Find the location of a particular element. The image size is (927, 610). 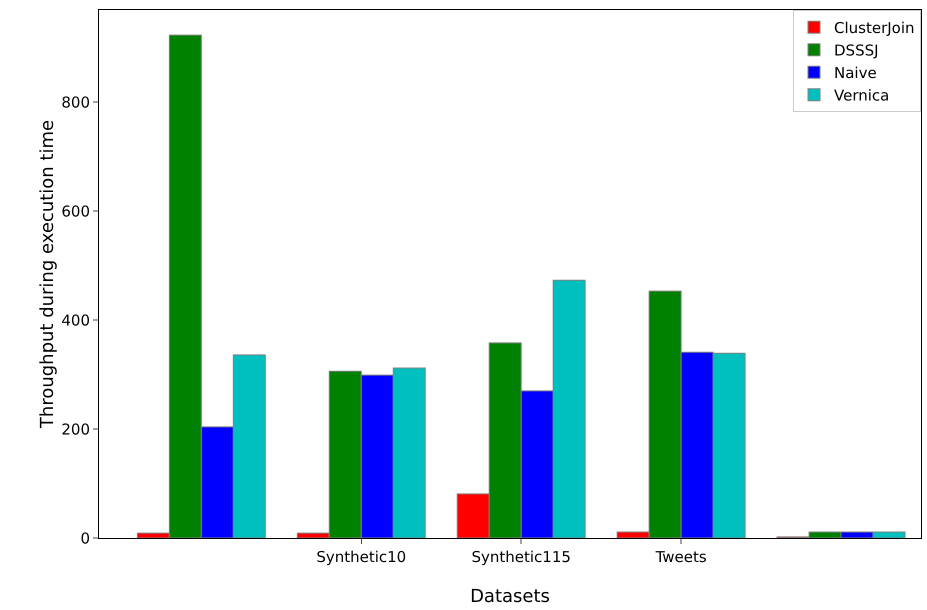

y-tick-label: 200 is located at coordinates (75, 429).